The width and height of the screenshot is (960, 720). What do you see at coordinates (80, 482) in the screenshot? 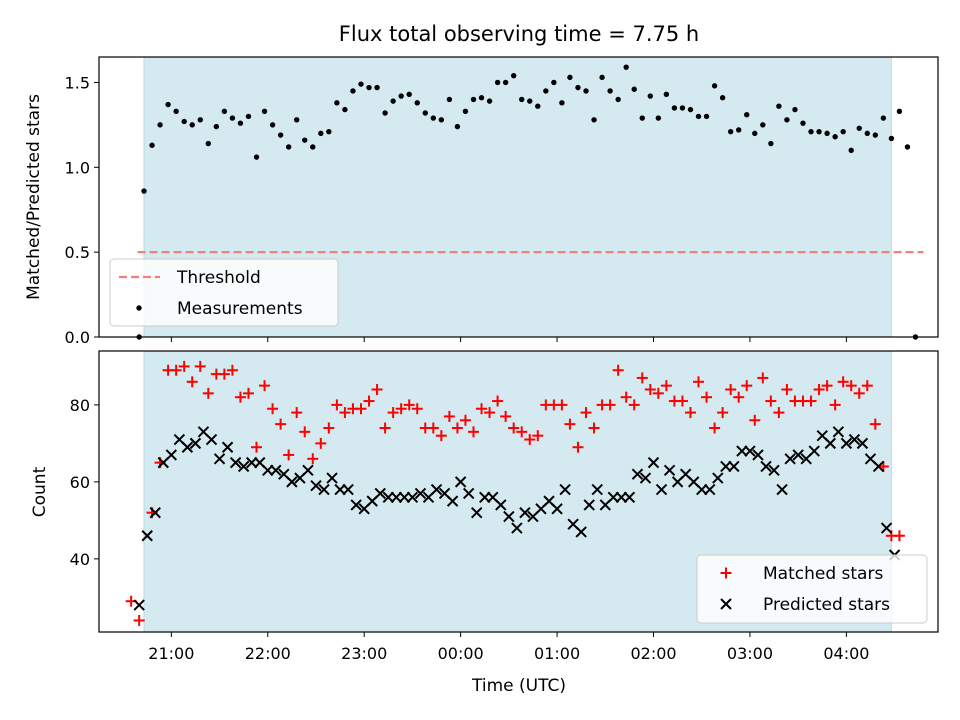
I see `y-tick-label: 60` at bounding box center [80, 482].